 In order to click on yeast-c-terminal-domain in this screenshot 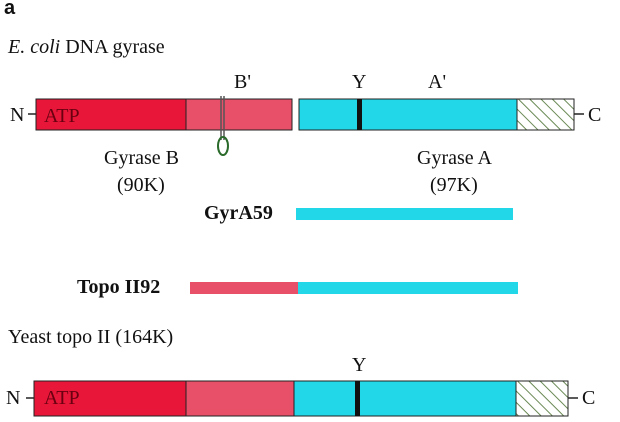, I will do `click(542, 398)`.